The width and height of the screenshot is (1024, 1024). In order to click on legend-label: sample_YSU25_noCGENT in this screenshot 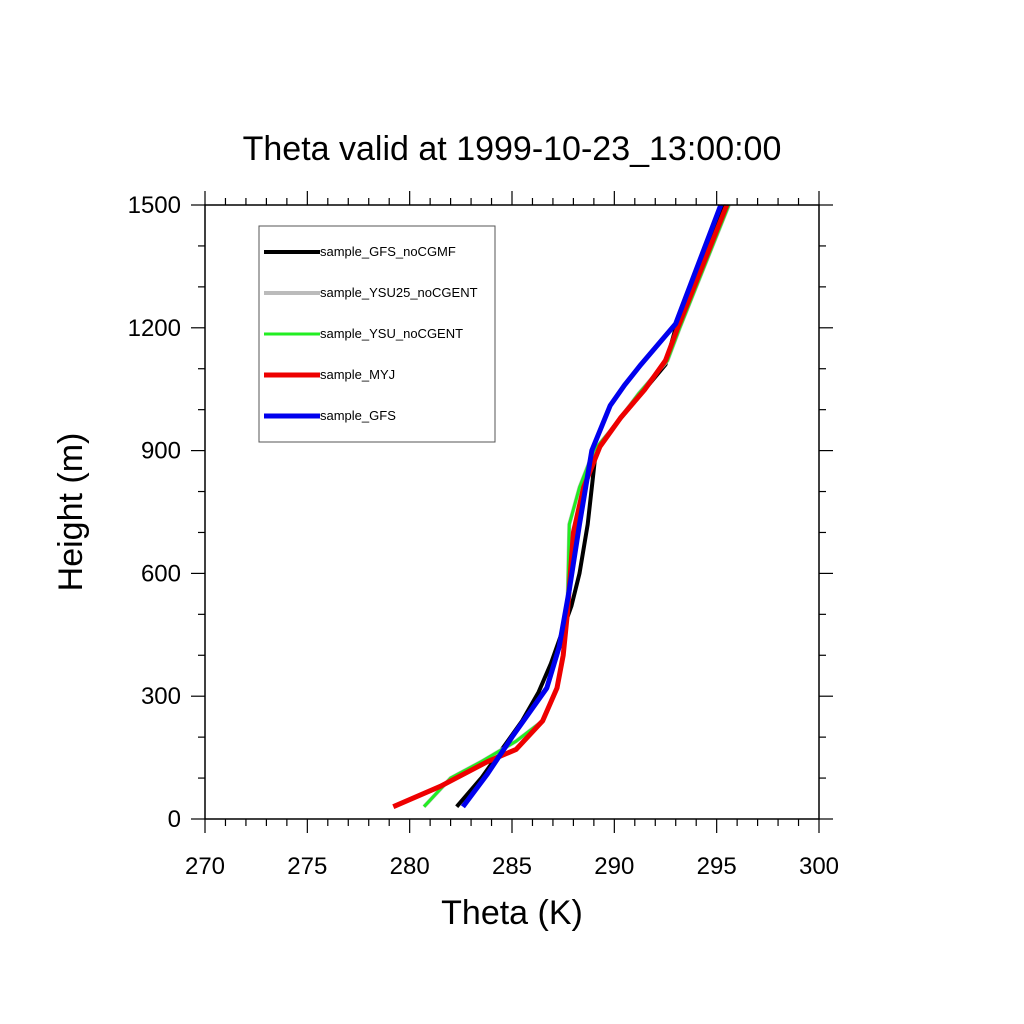, I will do `click(399, 292)`.